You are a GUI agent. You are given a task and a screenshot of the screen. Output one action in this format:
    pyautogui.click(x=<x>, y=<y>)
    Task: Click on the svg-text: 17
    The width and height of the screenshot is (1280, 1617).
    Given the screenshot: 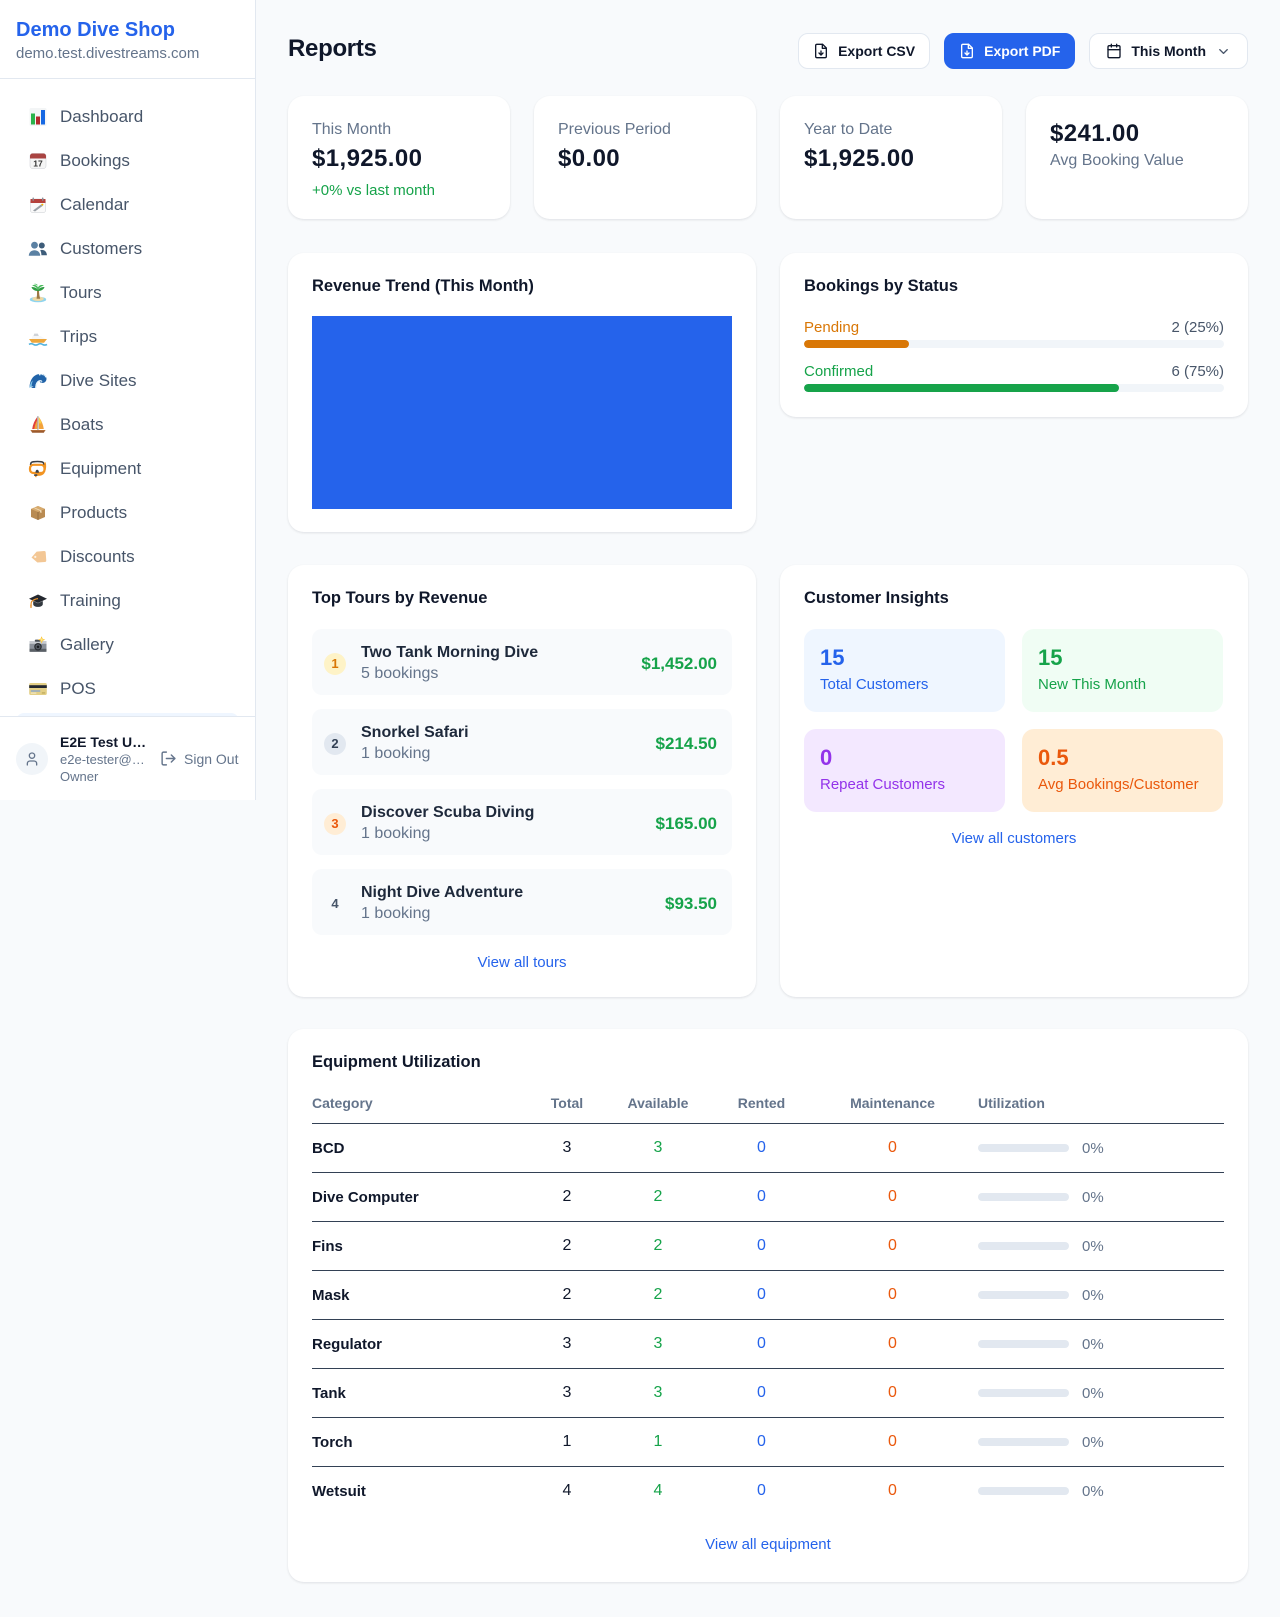 What is the action you would take?
    pyautogui.click(x=38, y=164)
    